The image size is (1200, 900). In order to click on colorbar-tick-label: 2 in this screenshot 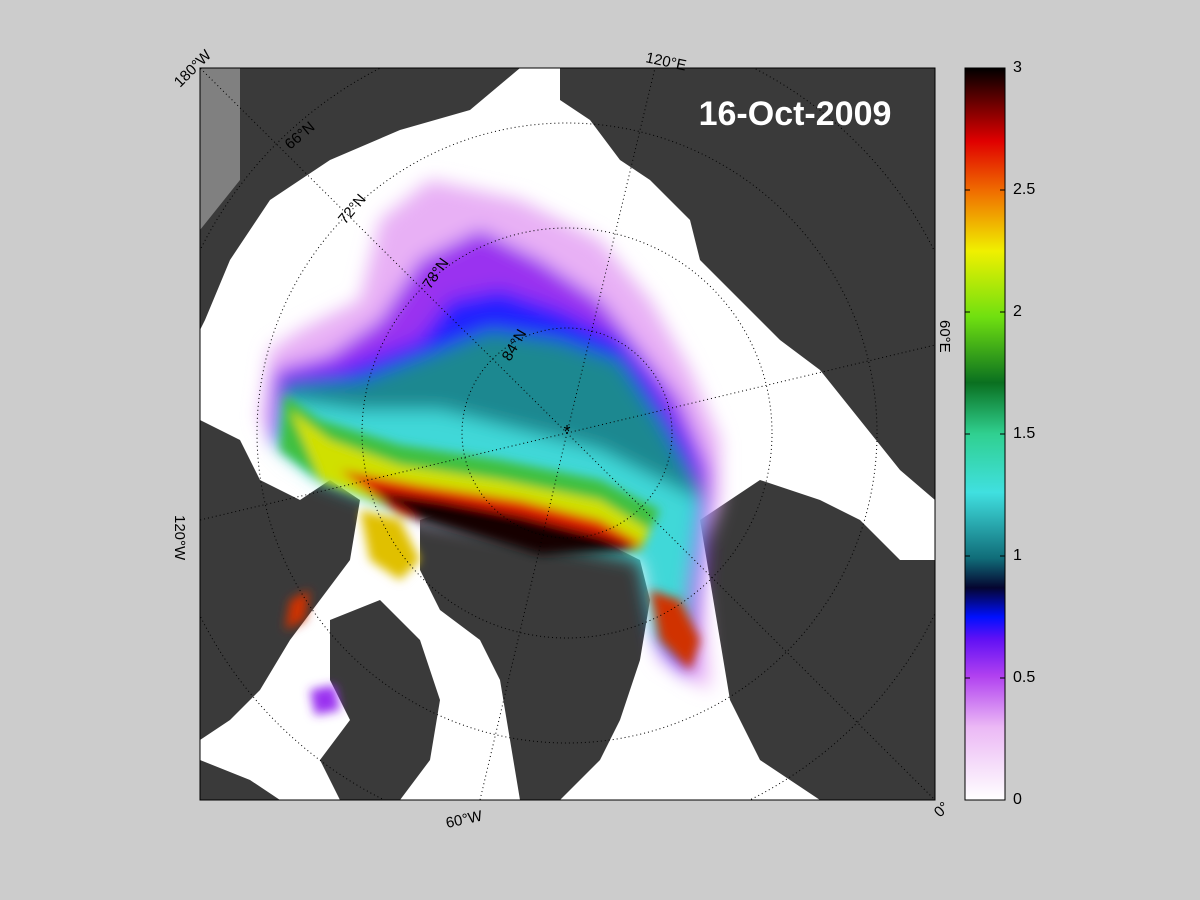, I will do `click(1017, 311)`.